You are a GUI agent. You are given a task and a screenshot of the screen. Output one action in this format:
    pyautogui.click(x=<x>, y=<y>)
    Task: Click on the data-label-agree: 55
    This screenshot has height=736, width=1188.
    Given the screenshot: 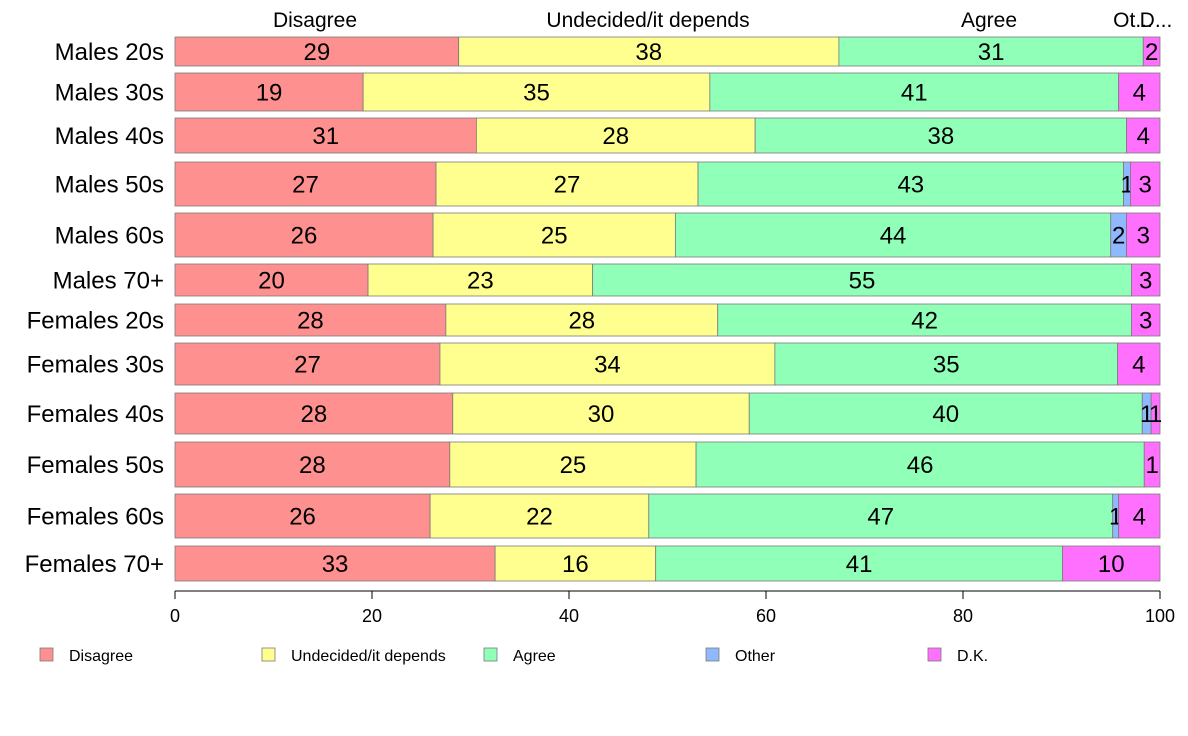 What is the action you would take?
    pyautogui.click(x=862, y=281)
    